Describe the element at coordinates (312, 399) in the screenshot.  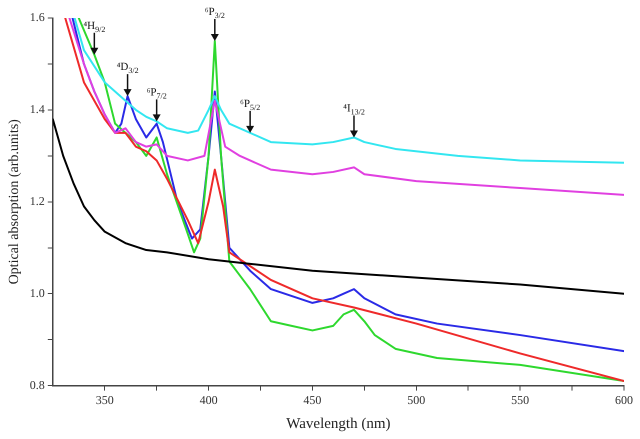
I see `x-tick-label: 450` at that location.